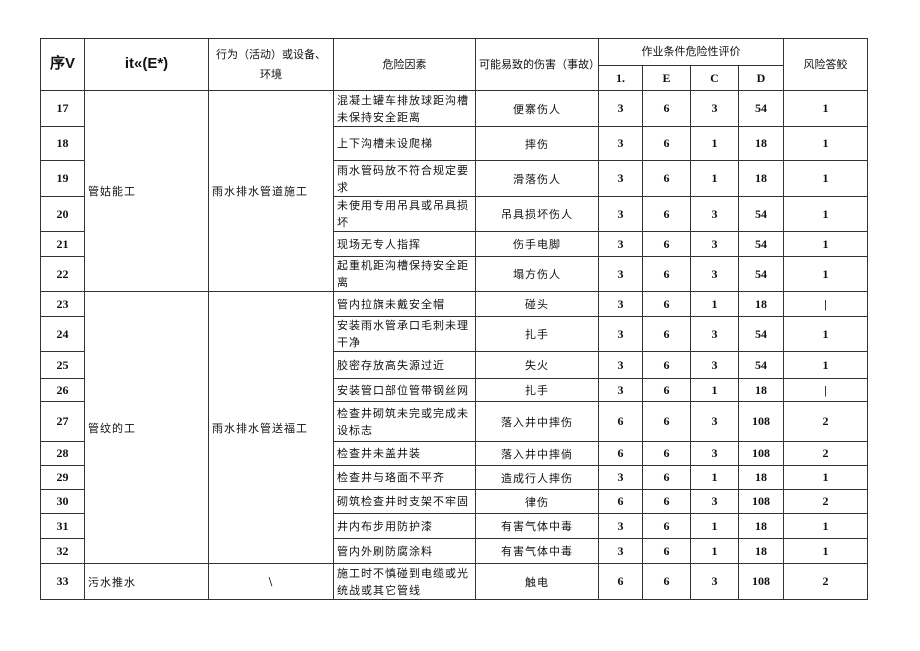  What do you see at coordinates (271, 581) in the screenshot?
I see `group-activity: \` at bounding box center [271, 581].